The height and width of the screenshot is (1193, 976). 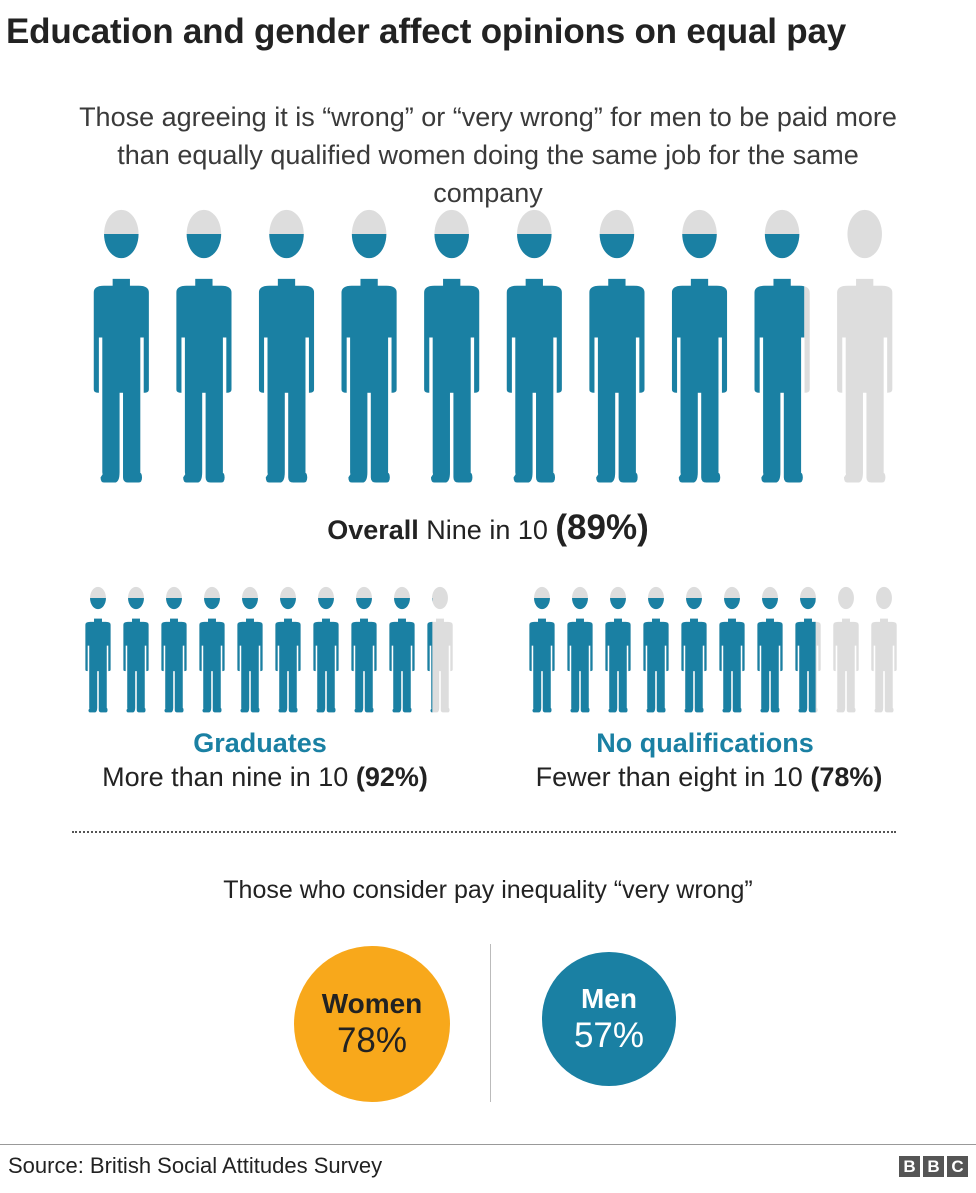 I want to click on women-value: 78%, so click(x=372, y=1040).